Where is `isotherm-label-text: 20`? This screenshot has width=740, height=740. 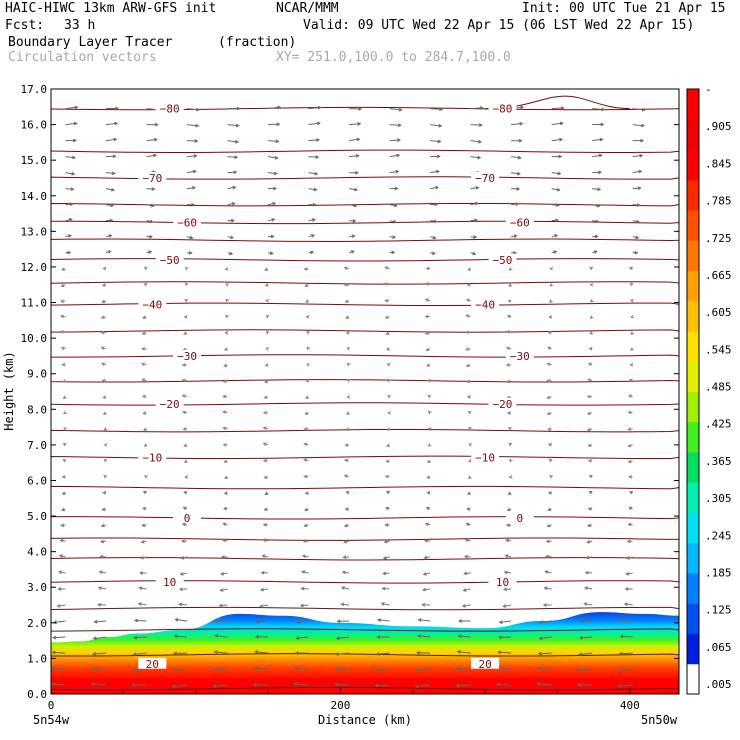 isotherm-label-text: 20 is located at coordinates (152, 664).